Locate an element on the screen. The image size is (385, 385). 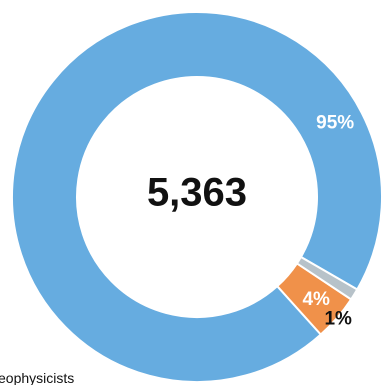
slice-label-2: 4% is located at coordinates (316, 299).